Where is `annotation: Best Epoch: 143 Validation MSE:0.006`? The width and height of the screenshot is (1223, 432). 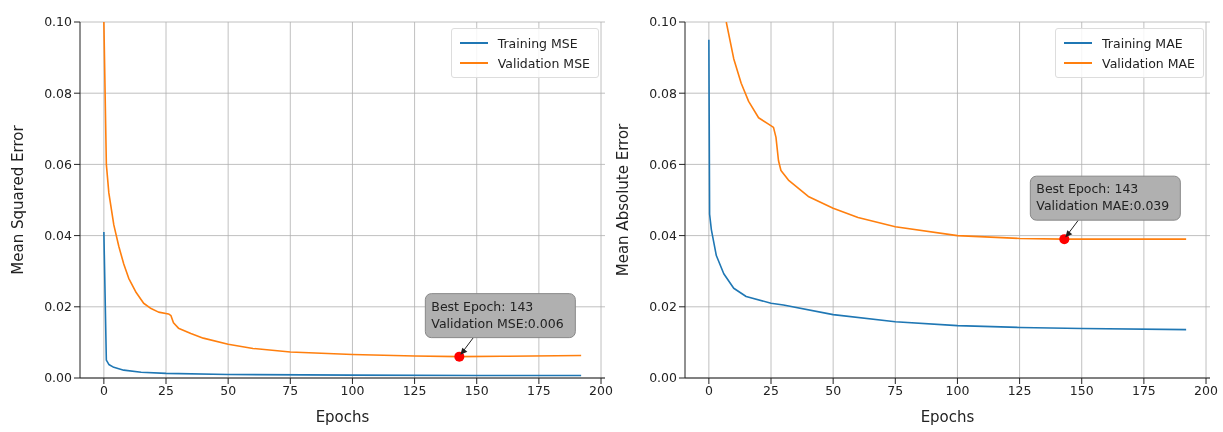 annotation: Best Epoch: 143 Validation MSE:0.006 is located at coordinates (497, 314).